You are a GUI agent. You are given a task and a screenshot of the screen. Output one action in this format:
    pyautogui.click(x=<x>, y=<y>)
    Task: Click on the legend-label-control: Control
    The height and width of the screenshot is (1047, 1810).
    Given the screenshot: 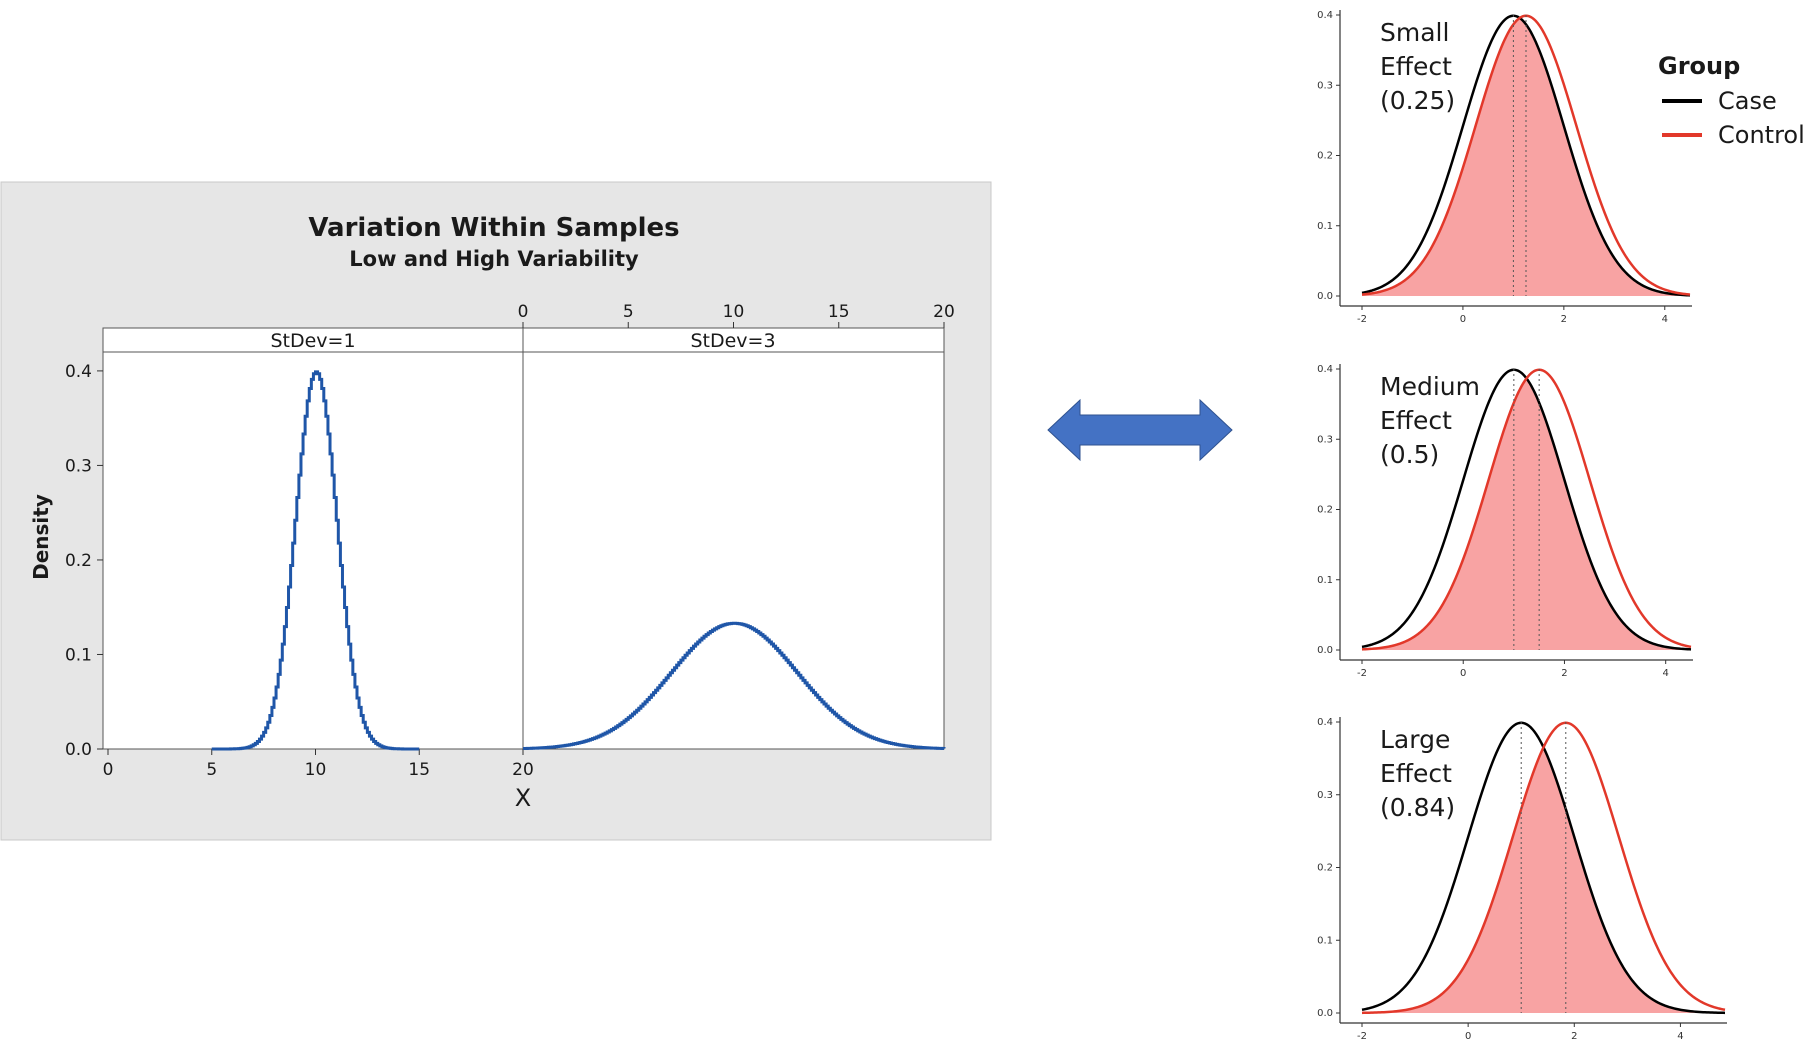 What is the action you would take?
    pyautogui.click(x=1761, y=135)
    